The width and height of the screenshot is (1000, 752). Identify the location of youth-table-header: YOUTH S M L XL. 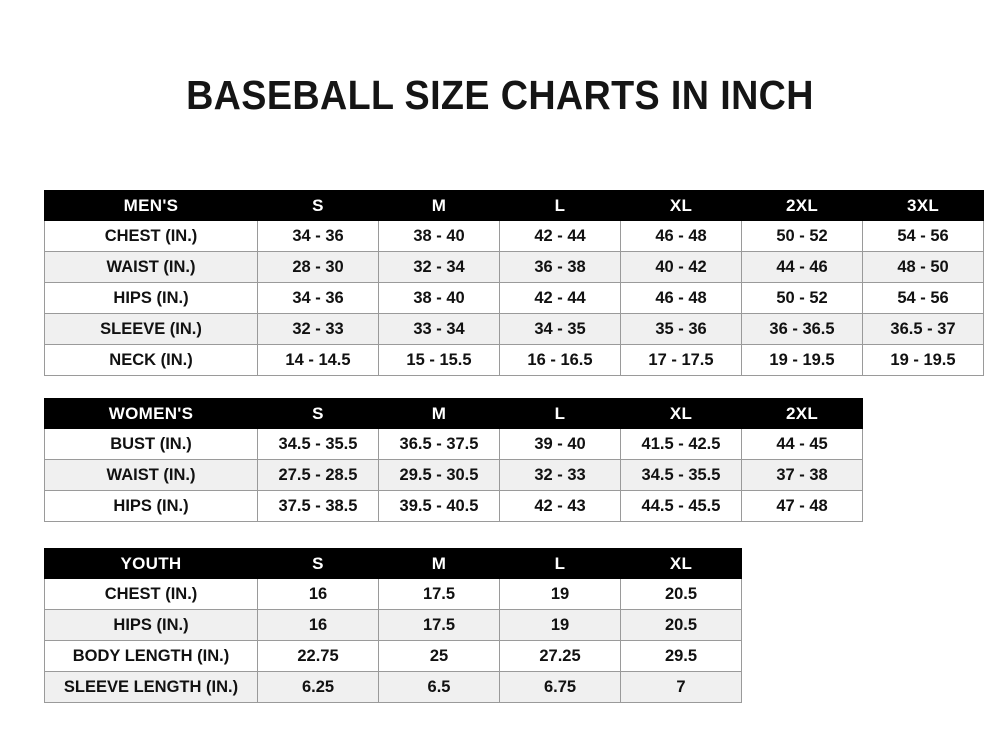
(393, 563).